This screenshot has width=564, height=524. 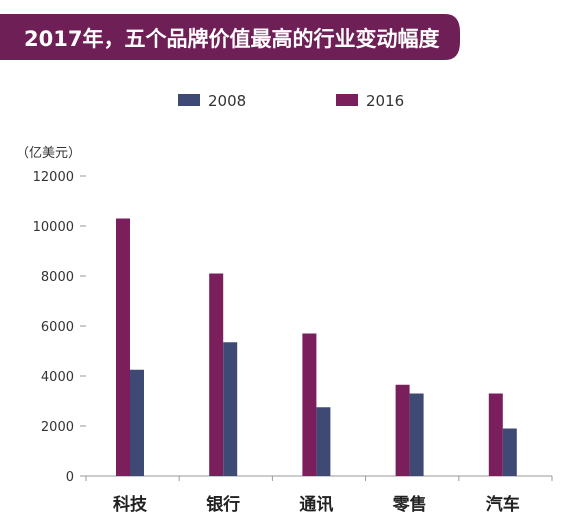 What do you see at coordinates (48, 153) in the screenshot?
I see `y-unit-label: （亿美元）` at bounding box center [48, 153].